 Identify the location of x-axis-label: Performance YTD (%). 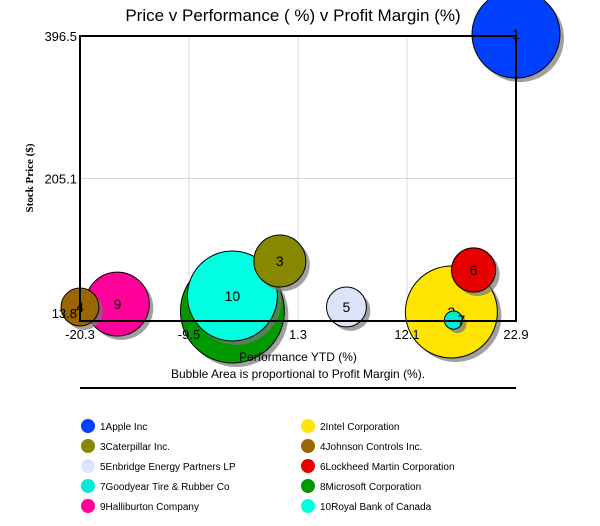
(298, 357).